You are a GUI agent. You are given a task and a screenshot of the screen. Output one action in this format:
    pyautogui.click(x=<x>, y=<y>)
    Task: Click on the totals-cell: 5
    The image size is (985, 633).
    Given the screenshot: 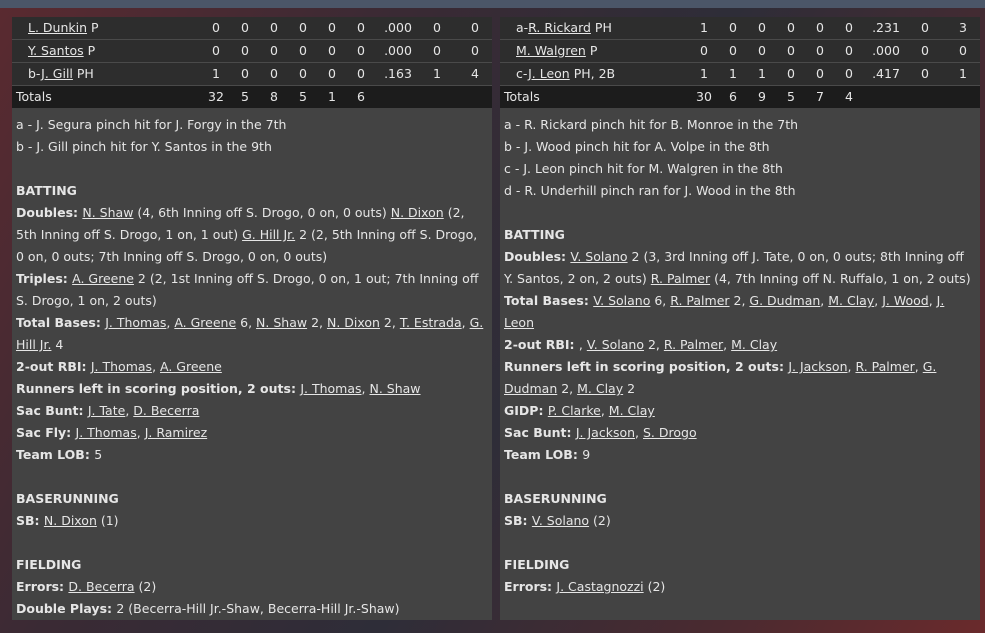 What is the action you would take?
    pyautogui.click(x=791, y=96)
    